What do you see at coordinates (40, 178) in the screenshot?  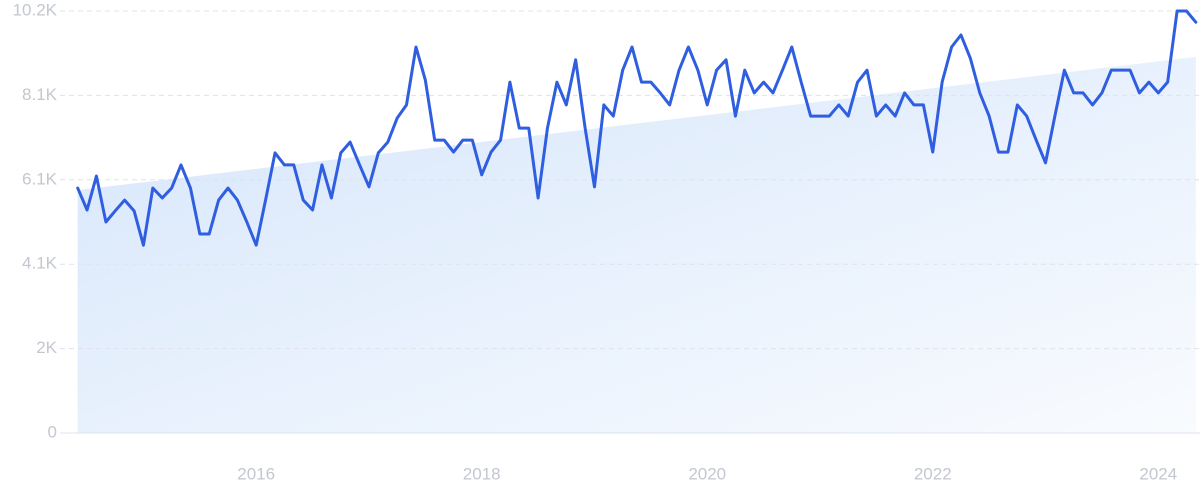 I see `y-tick-label: 6.1K` at bounding box center [40, 178].